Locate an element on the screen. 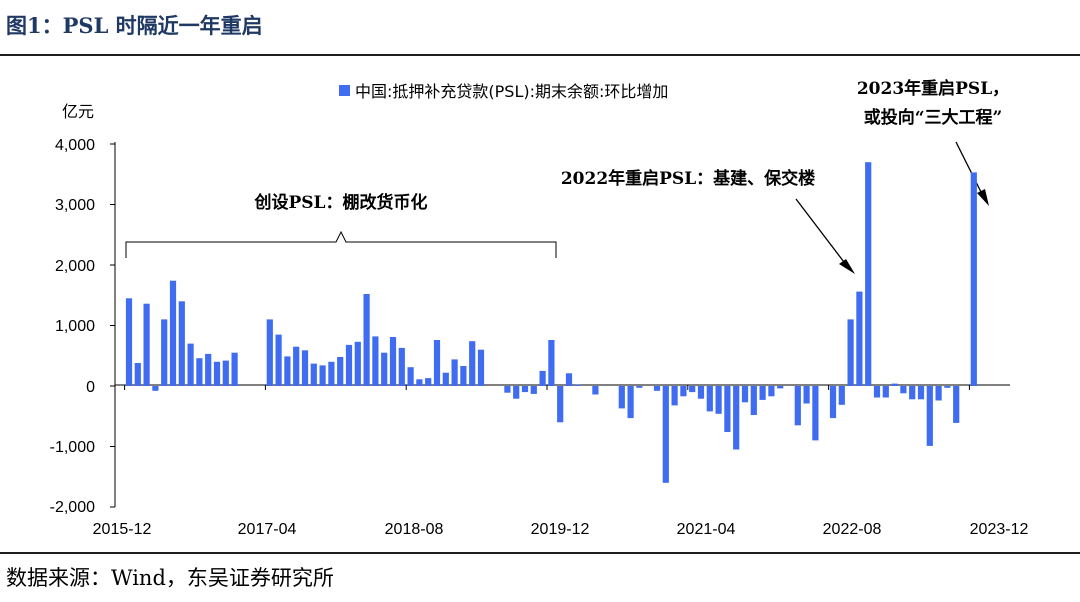 Image resolution: width=1080 pixels, height=602 pixels. y-tick-label: -2,000 is located at coordinates (72, 507).